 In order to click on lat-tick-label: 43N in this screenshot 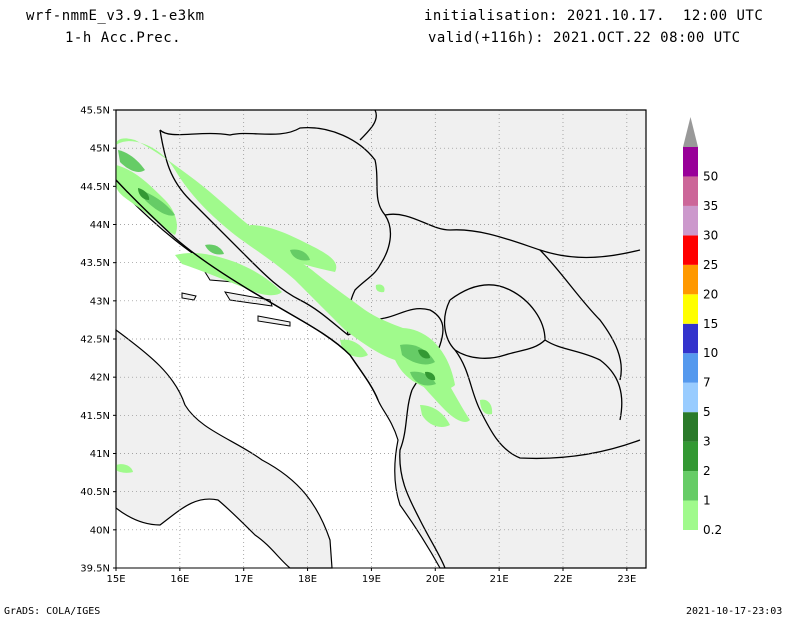, I will do `click(100, 301)`.